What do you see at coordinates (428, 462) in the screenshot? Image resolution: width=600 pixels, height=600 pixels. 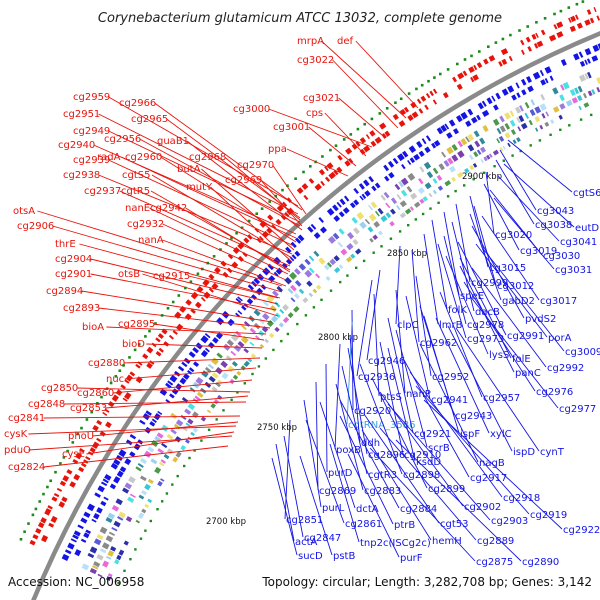 I see `gene-name: ksdD` at bounding box center [428, 462].